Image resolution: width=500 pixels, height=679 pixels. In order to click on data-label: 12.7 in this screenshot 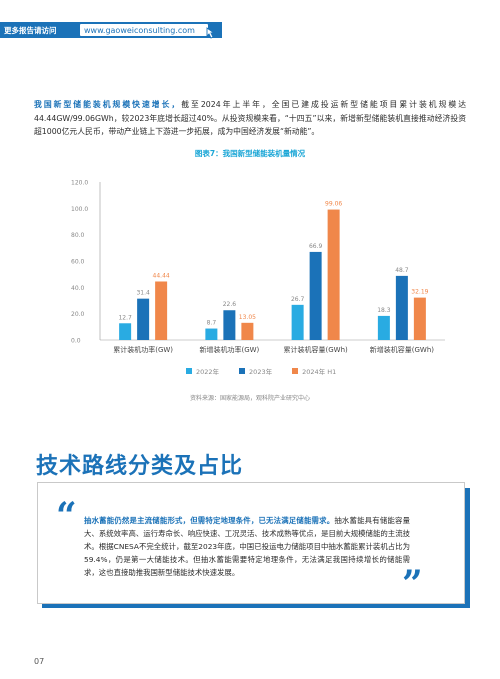, I will do `click(125, 317)`.